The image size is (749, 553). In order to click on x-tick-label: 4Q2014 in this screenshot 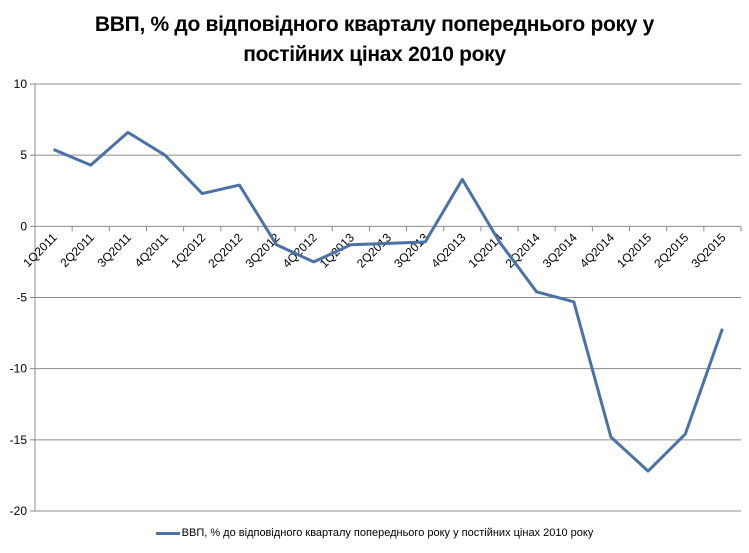, I will do `click(597, 250)`.